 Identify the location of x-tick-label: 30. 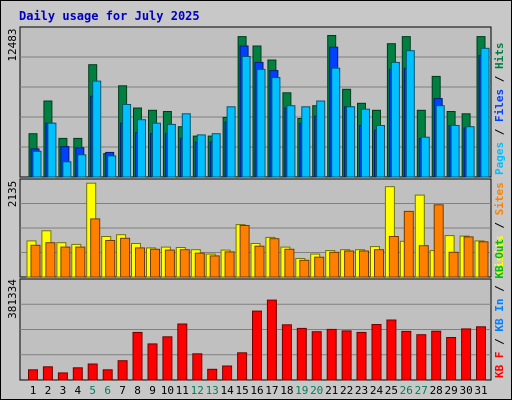
(465, 390).